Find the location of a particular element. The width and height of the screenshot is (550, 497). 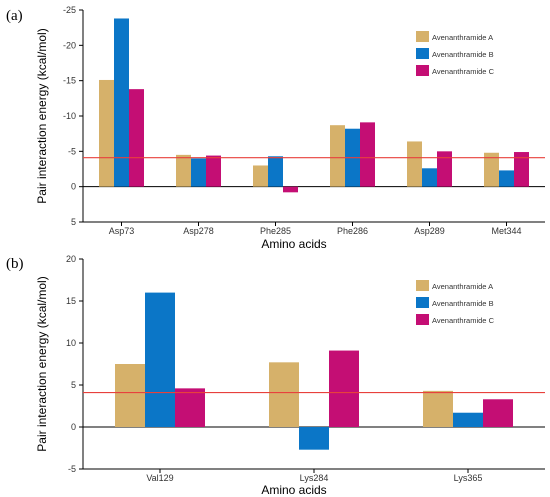

x-category-label: Phe285 is located at coordinates (275, 231).